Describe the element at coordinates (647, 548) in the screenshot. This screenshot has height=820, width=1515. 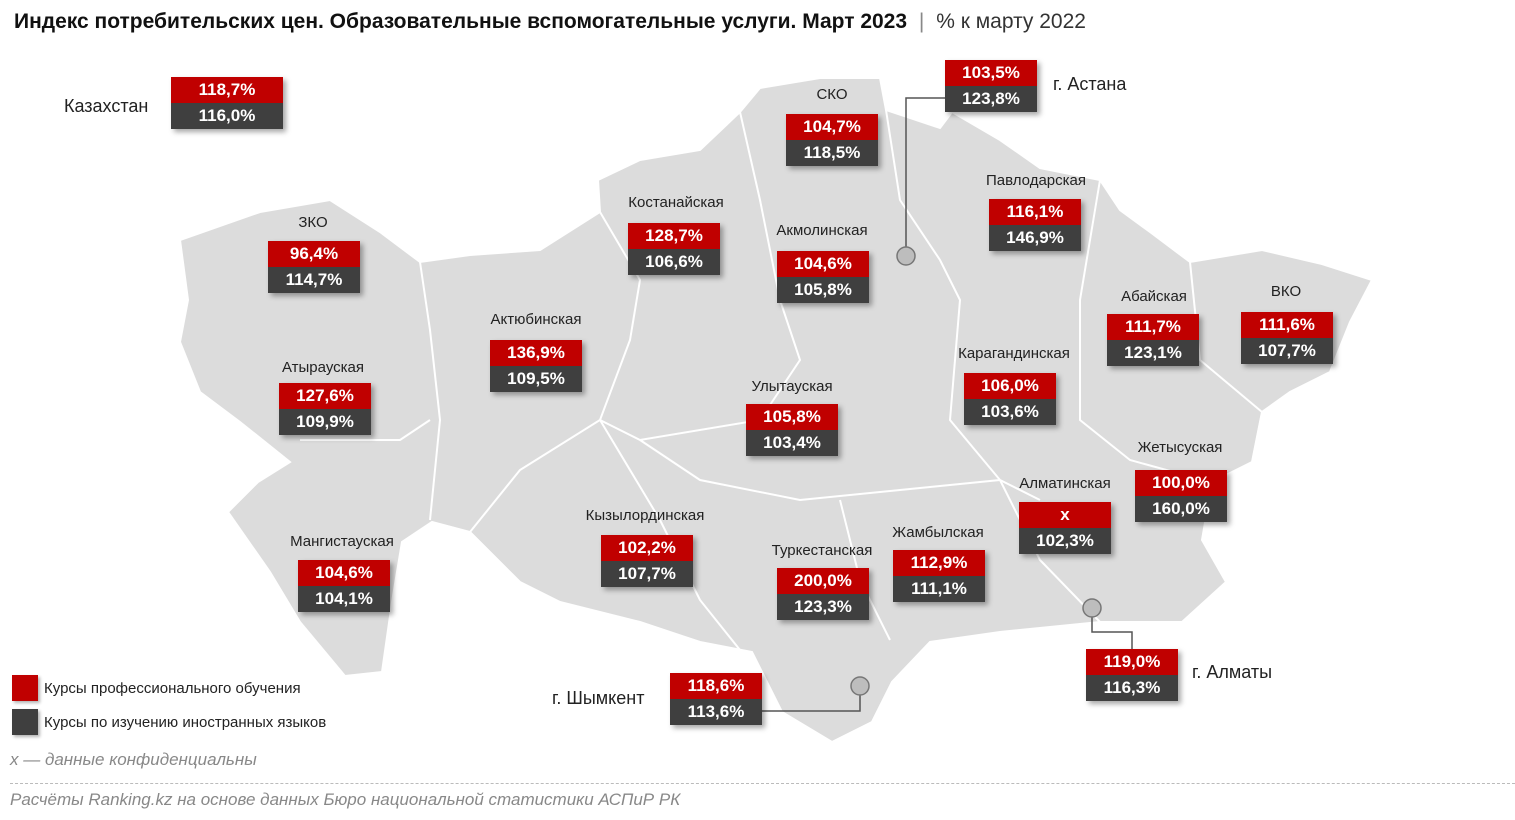
I see `professional-value: 102,2%` at that location.